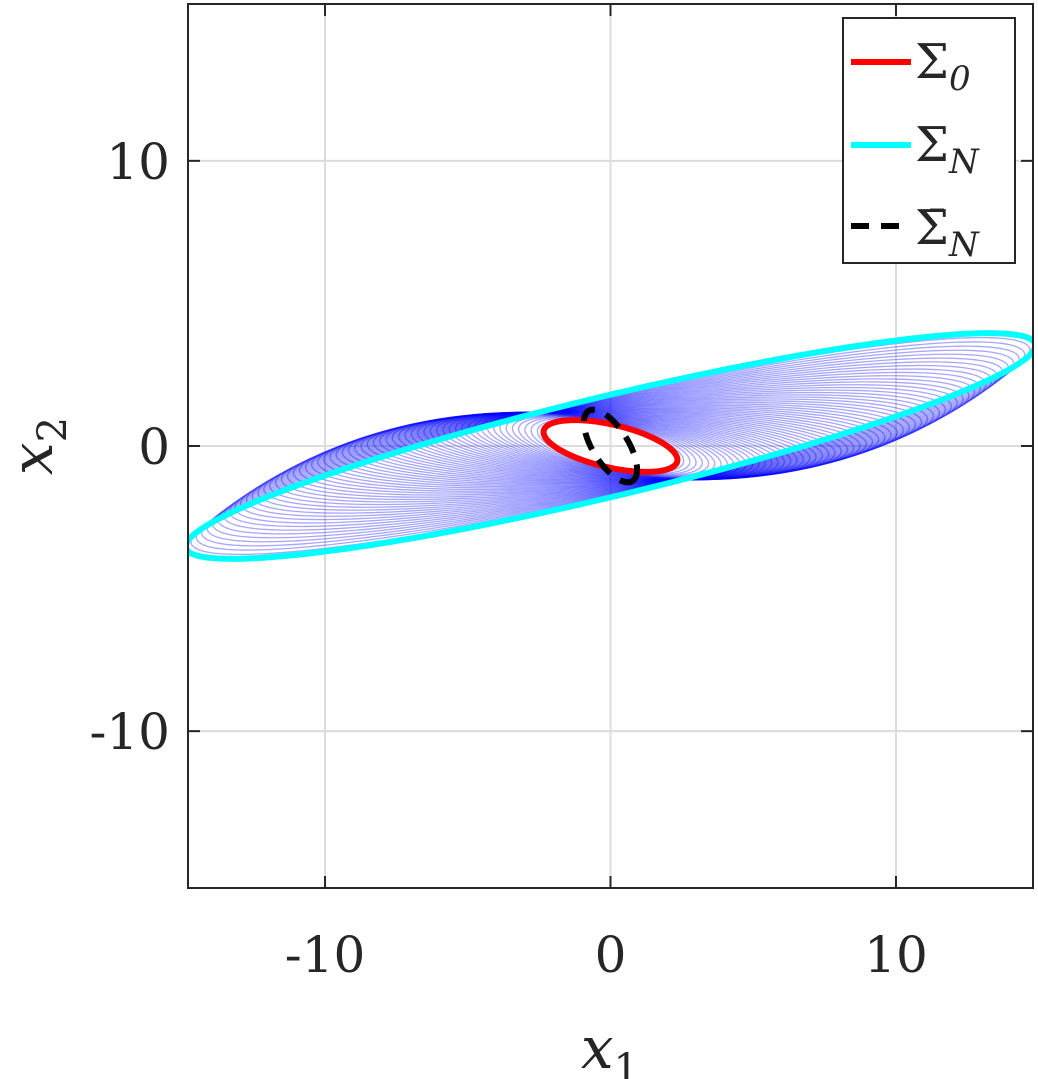  What do you see at coordinates (611, 955) in the screenshot?
I see `x-tick-label-1: 0` at bounding box center [611, 955].